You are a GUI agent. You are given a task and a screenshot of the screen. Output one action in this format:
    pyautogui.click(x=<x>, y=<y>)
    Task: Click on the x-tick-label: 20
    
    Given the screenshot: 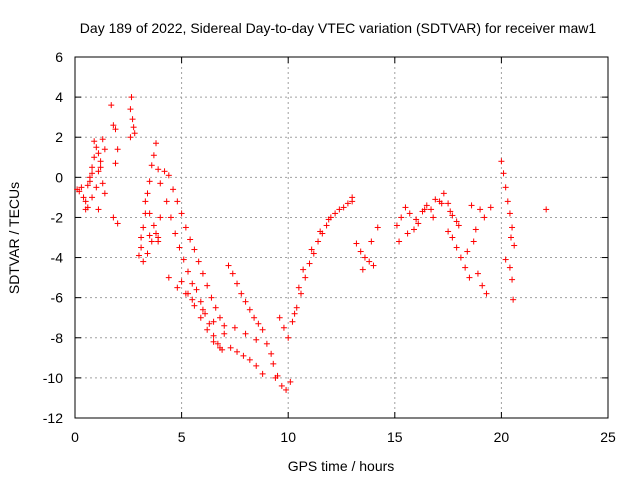 What is the action you would take?
    pyautogui.click(x=502, y=437)
    